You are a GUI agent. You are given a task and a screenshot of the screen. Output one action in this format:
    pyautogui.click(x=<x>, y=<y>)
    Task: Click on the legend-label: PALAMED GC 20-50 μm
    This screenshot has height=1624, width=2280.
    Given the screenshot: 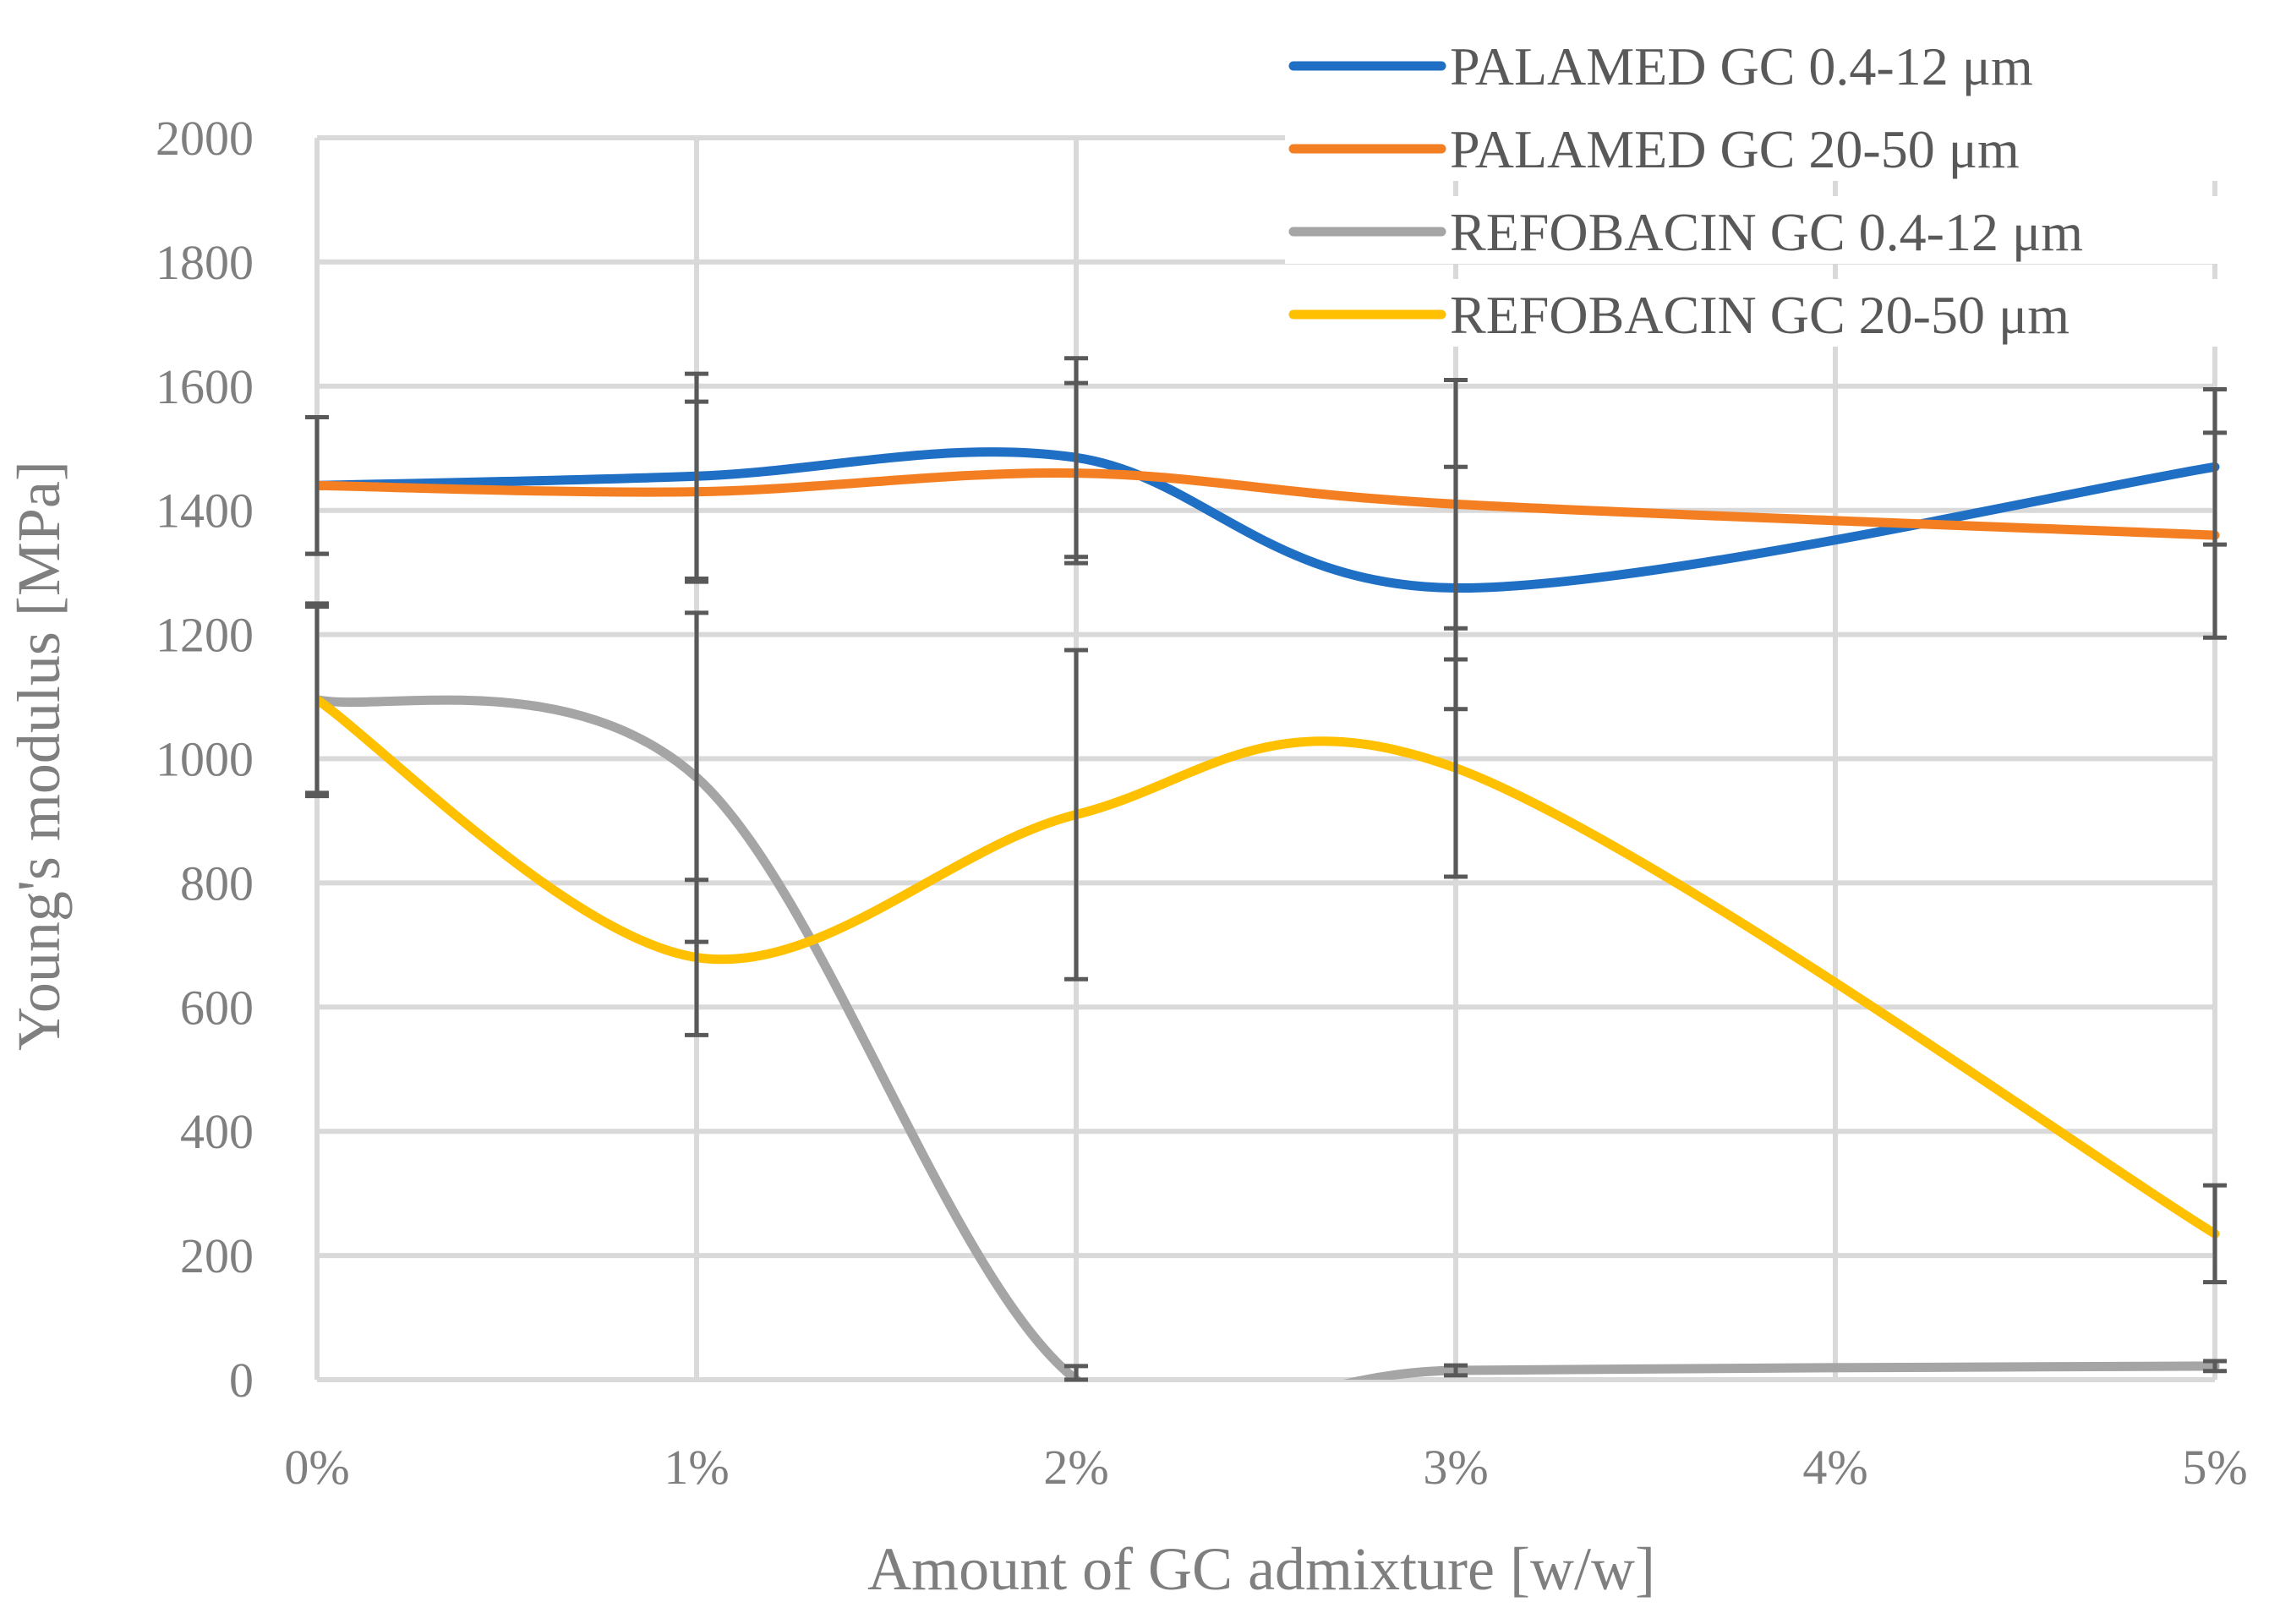 What is the action you would take?
    pyautogui.click(x=1735, y=149)
    